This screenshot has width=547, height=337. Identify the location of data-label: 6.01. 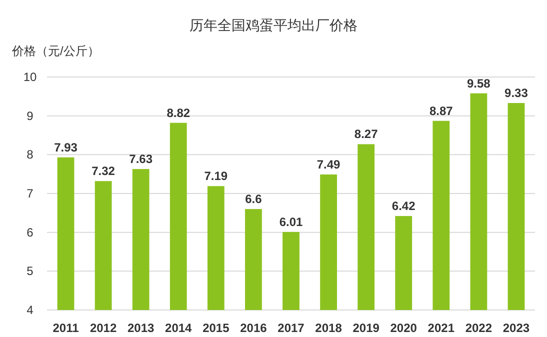
(291, 221).